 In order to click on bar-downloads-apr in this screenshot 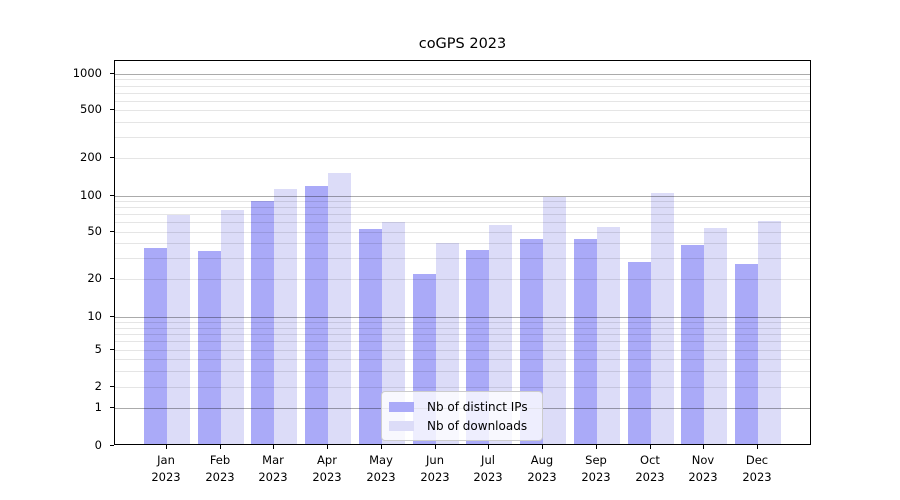, I will do `click(339, 308)`.